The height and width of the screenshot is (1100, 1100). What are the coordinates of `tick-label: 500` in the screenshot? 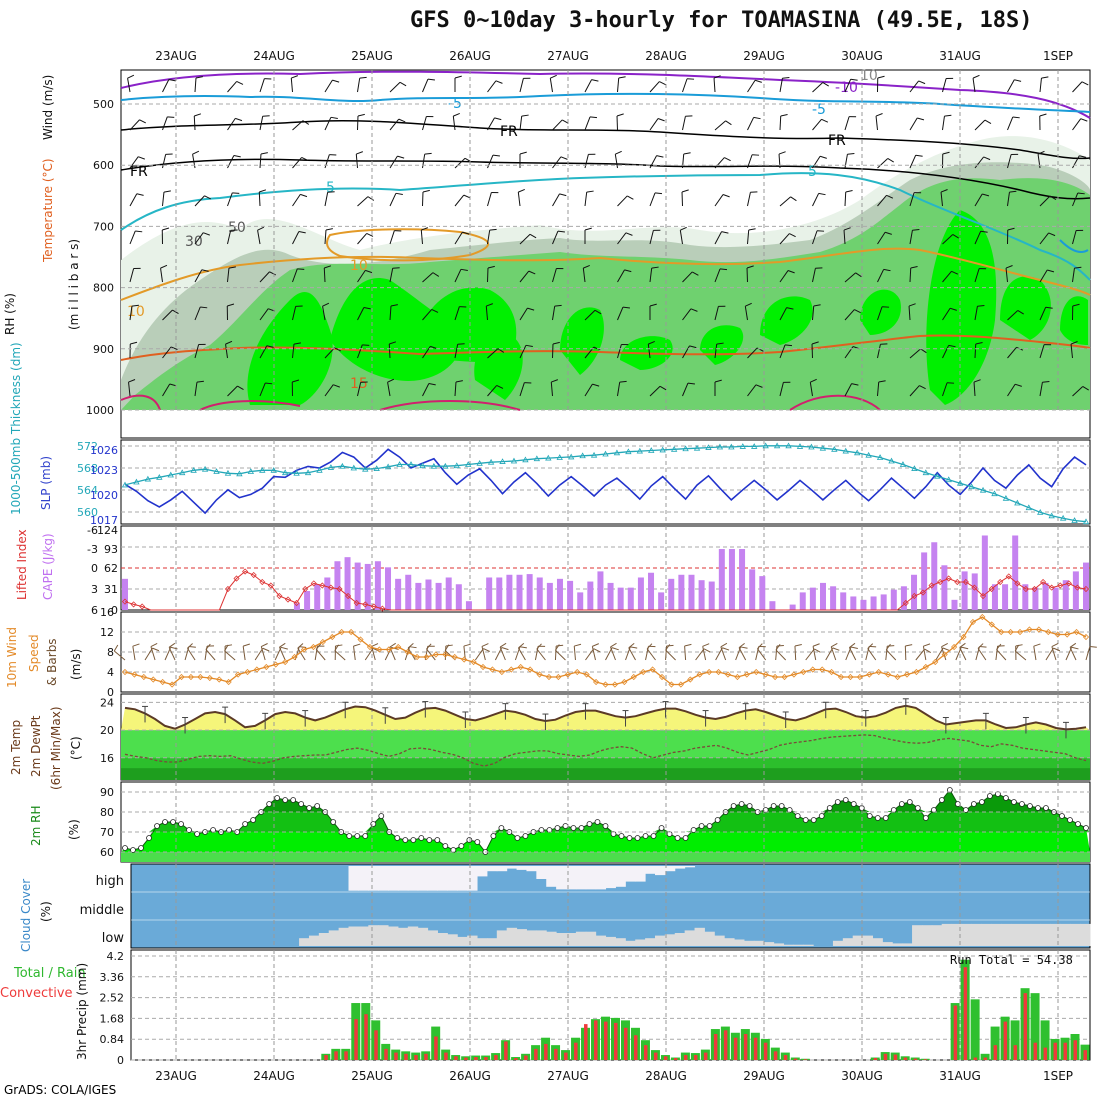 It's located at (103, 104).